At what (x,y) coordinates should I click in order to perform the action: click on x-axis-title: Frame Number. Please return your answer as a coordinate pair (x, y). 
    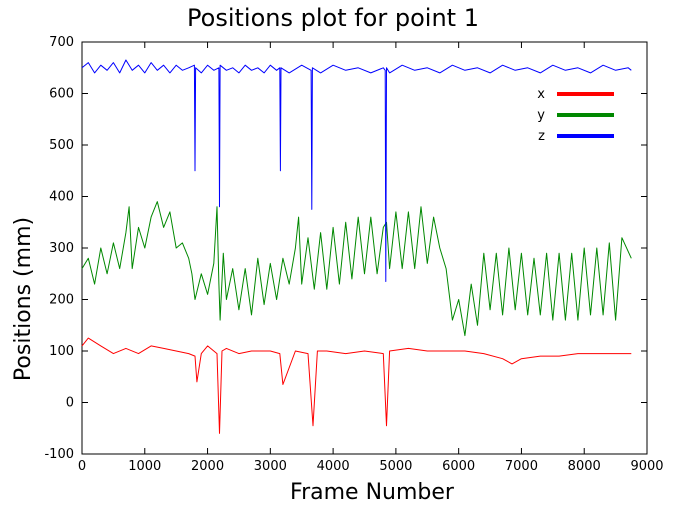
    Looking at the image, I should click on (372, 492).